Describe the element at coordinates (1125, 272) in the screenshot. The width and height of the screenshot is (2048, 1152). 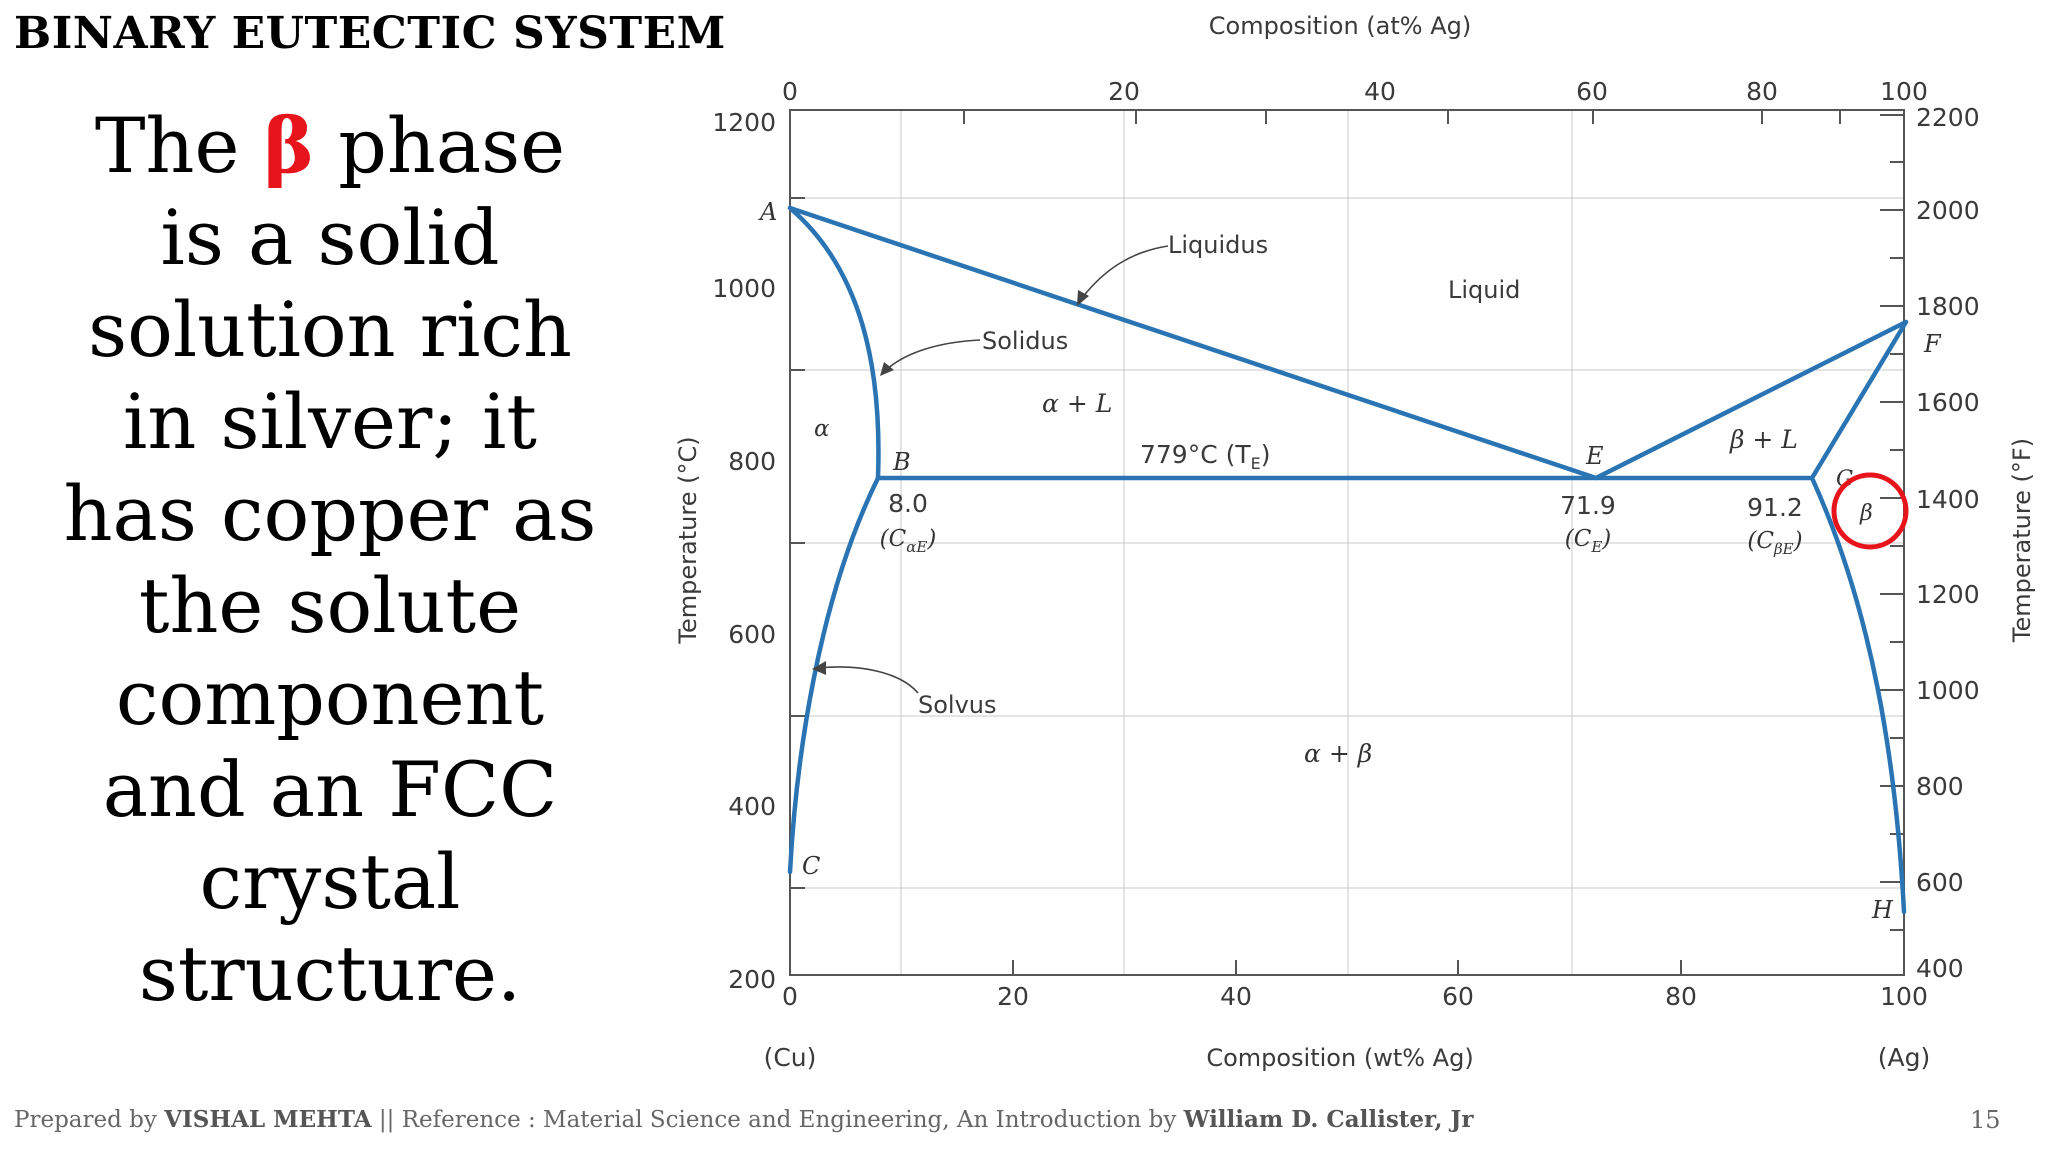
I see `liquidus-arrow` at that location.